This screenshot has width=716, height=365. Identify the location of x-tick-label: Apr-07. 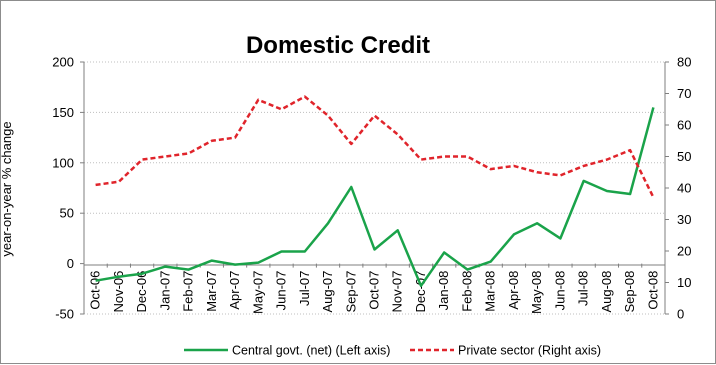
(234, 290).